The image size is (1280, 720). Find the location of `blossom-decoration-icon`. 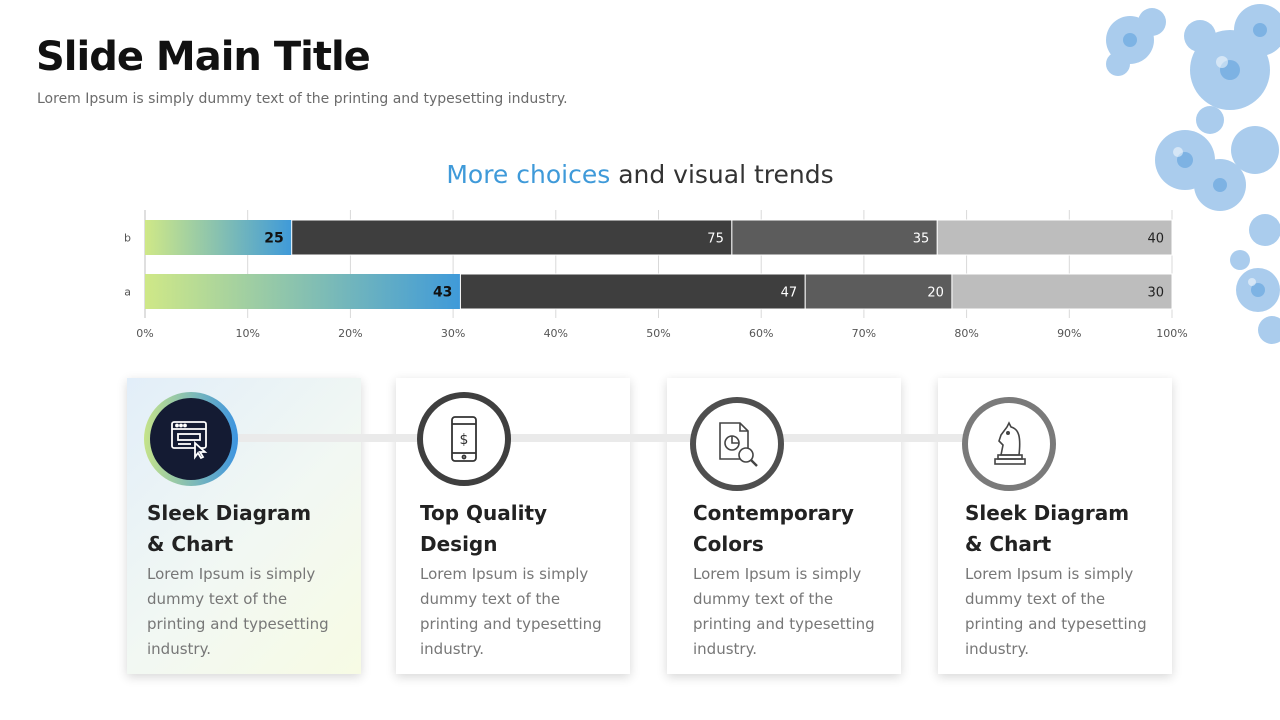

blossom-decoration-icon is located at coordinates (1193, 174).